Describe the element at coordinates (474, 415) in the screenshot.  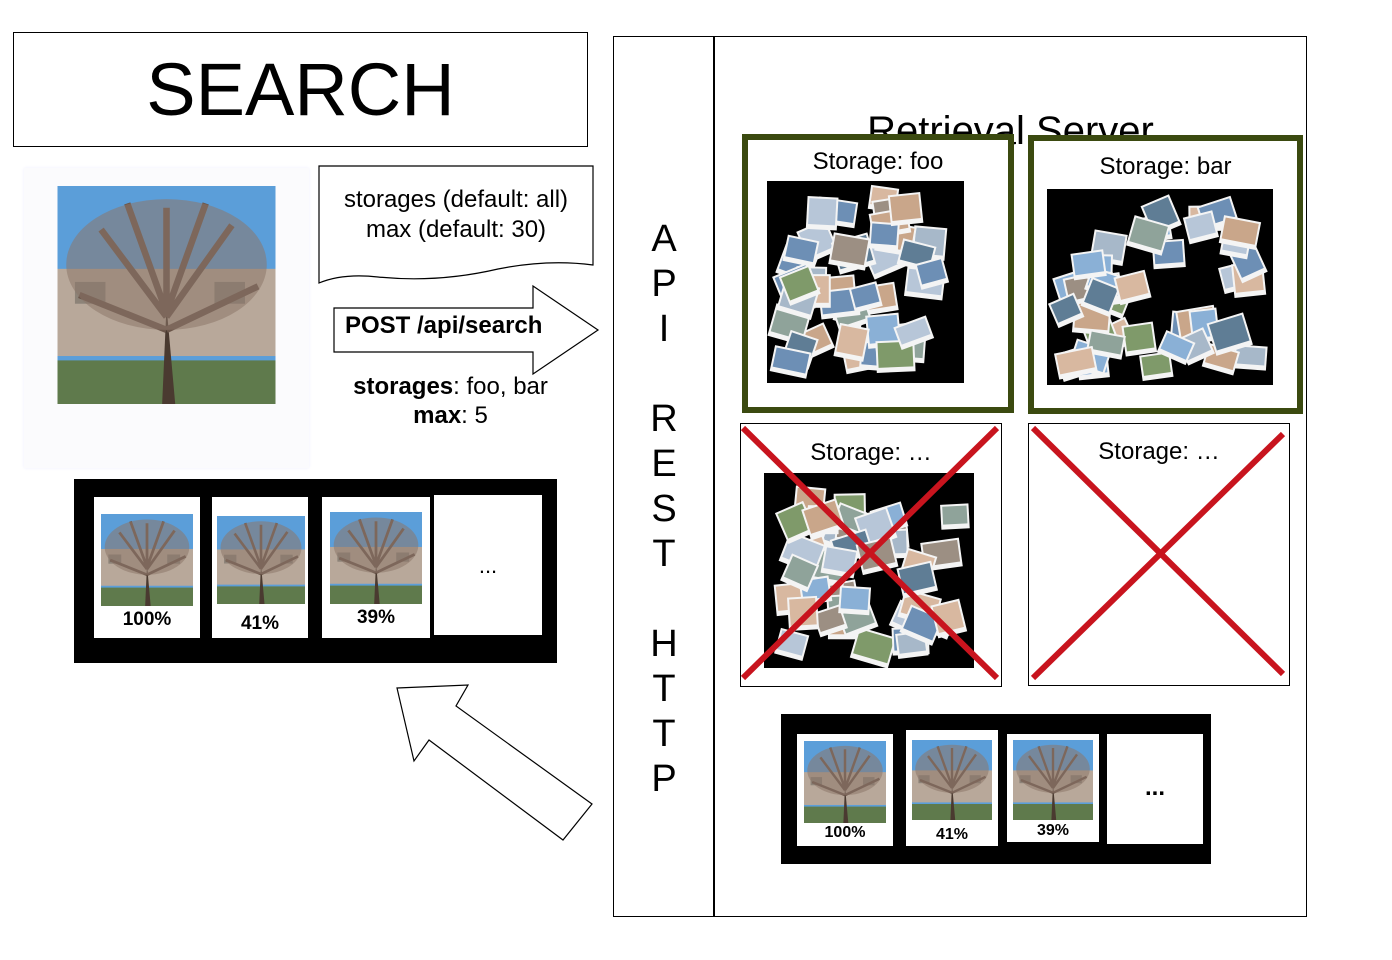
I see `param-max-value: : 5` at that location.